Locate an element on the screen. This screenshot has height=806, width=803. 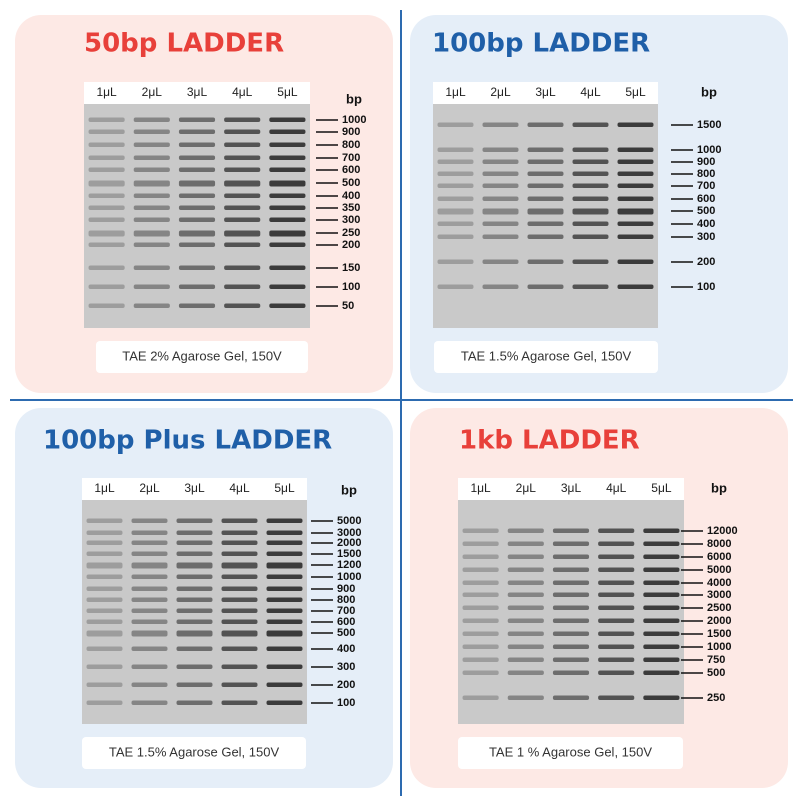
caption: TAE 1.5% Agarose Gel, 150V is located at coordinates (546, 355).